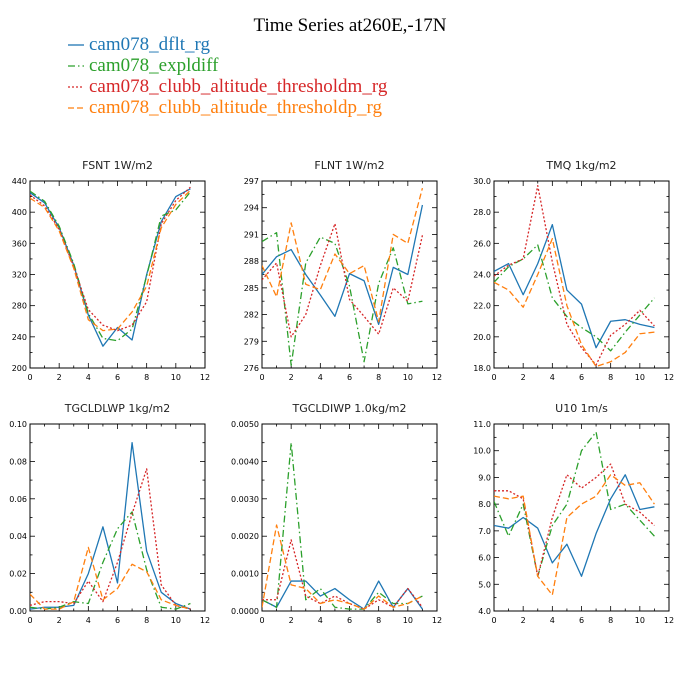  I want to click on y-tick-label: 9.0, so click(484, 477).